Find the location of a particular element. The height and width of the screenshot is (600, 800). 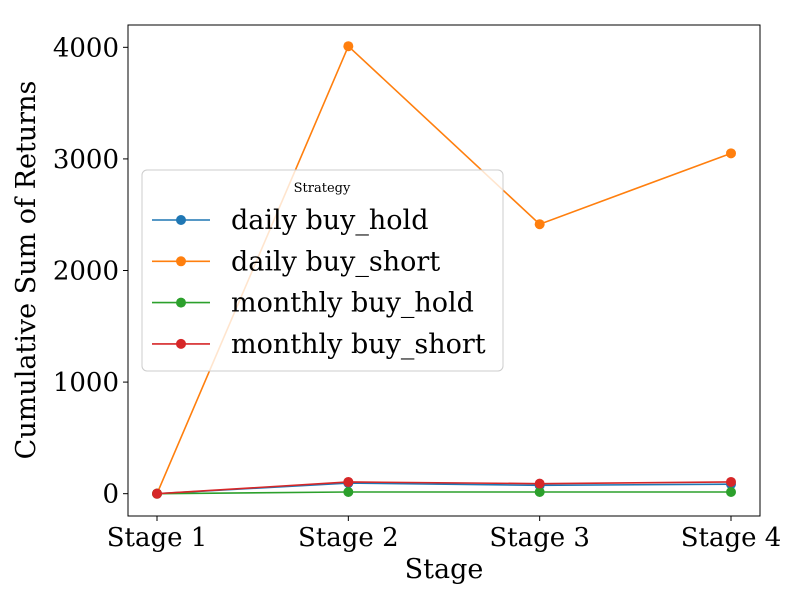

legend-entry: daily buy_short is located at coordinates (296, 261).